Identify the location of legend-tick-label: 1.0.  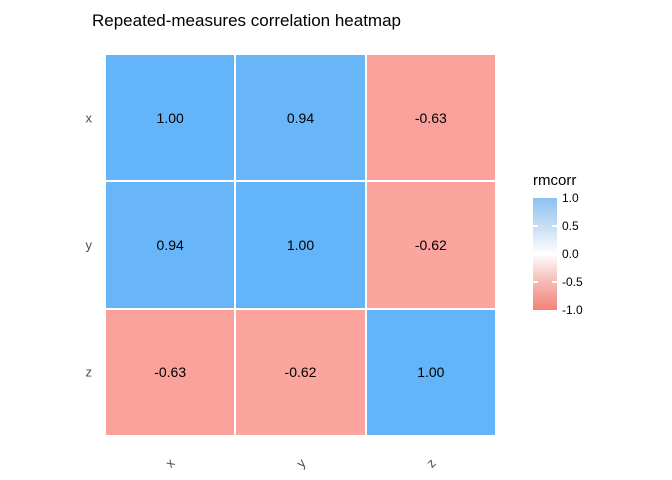
(570, 198).